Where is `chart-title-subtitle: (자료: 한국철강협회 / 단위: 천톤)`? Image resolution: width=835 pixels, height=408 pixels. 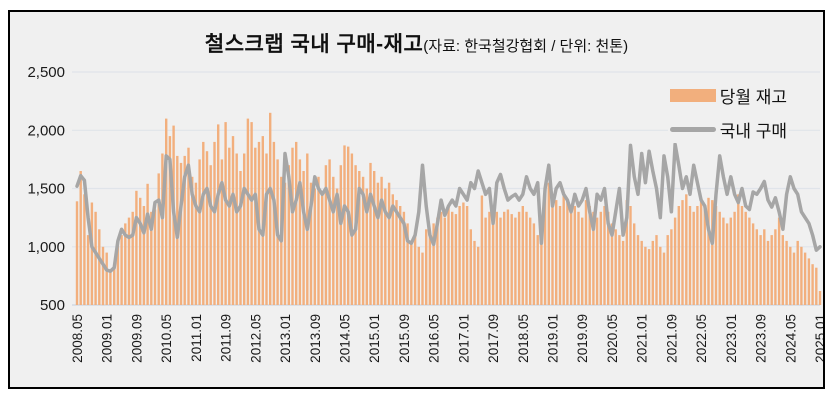 chart-title-subtitle: (자료: 한국철강협회 / 단위: 천톤) is located at coordinates (526, 46).